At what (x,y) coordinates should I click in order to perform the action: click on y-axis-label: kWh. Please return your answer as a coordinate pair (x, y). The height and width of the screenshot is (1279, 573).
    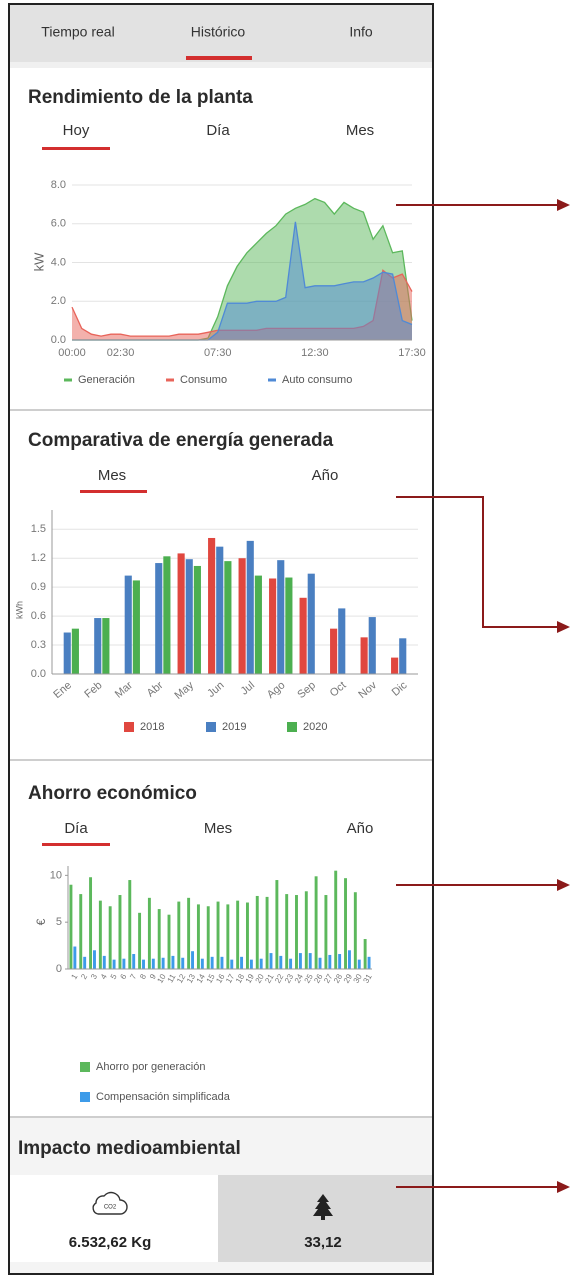
    Looking at the image, I should click on (19, 610).